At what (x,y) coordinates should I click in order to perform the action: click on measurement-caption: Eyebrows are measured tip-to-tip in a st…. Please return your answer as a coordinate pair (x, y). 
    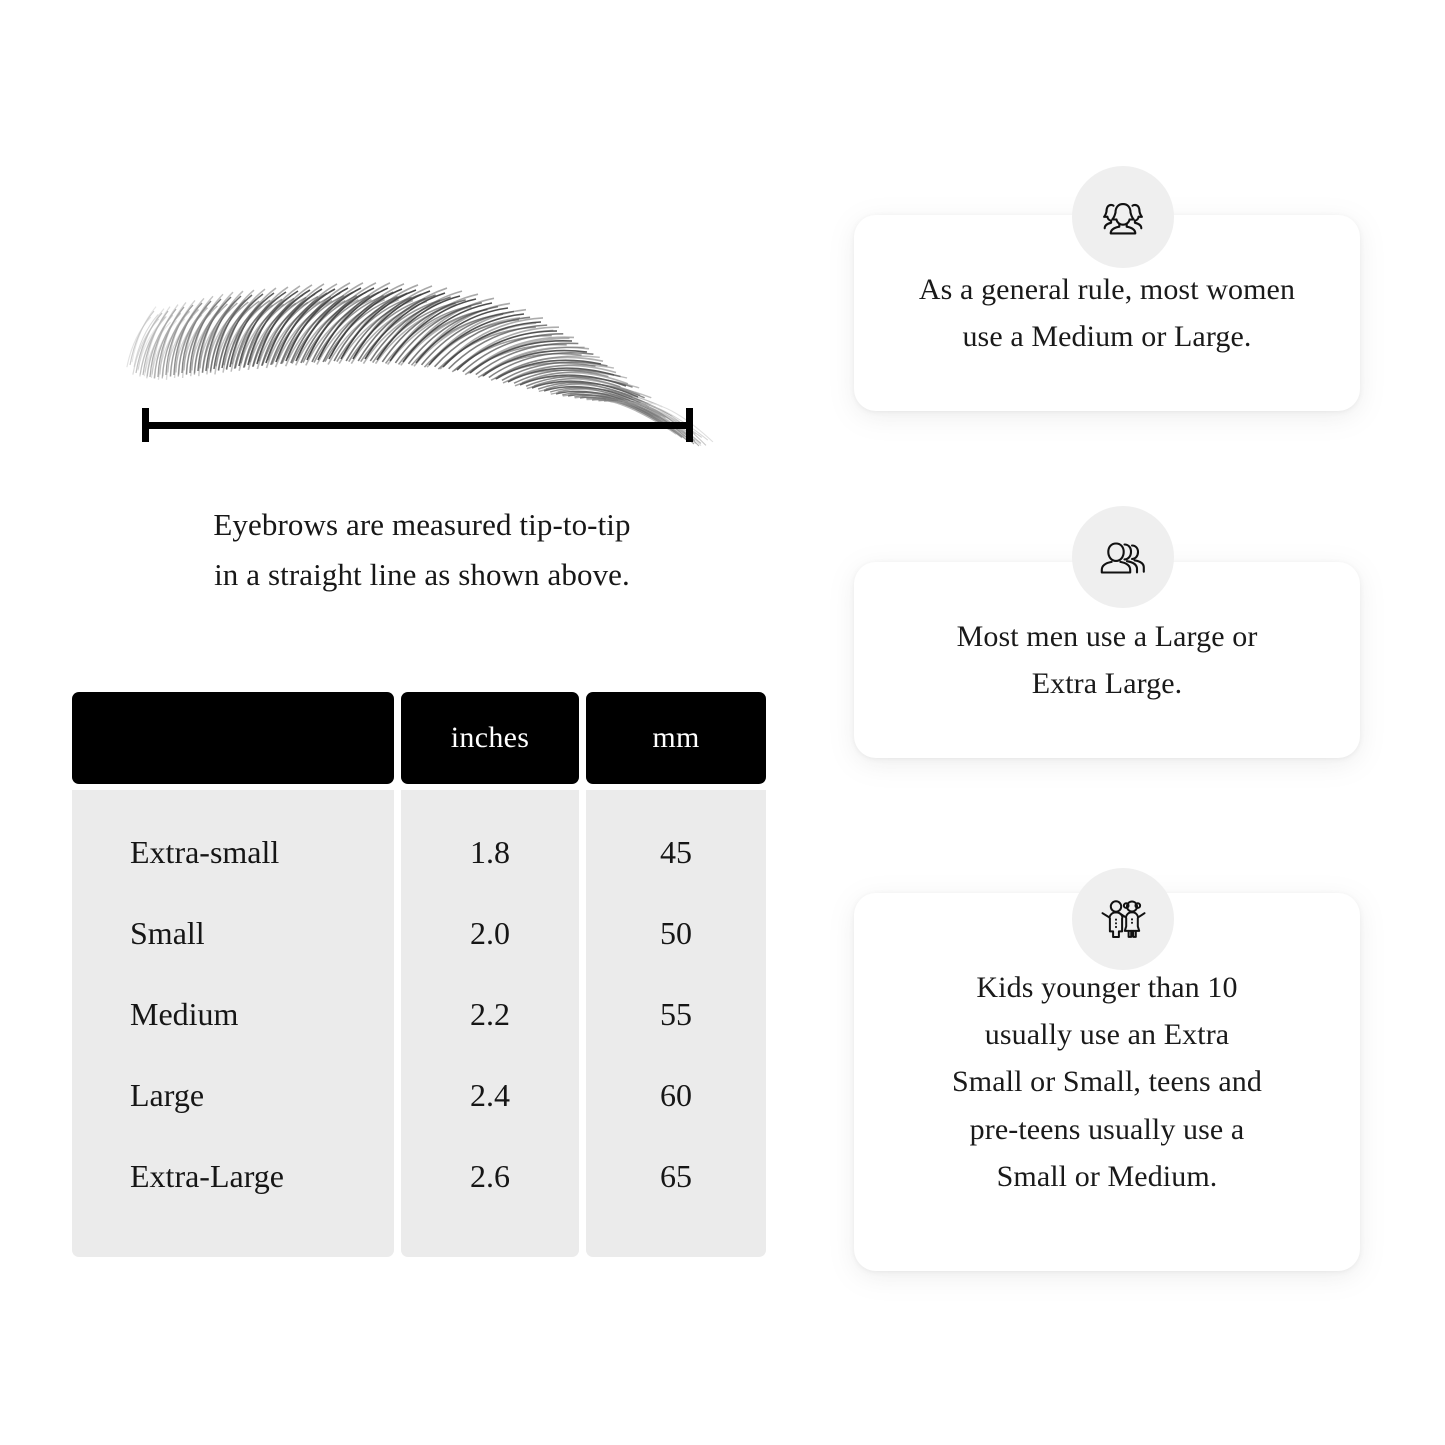
    Looking at the image, I should click on (422, 550).